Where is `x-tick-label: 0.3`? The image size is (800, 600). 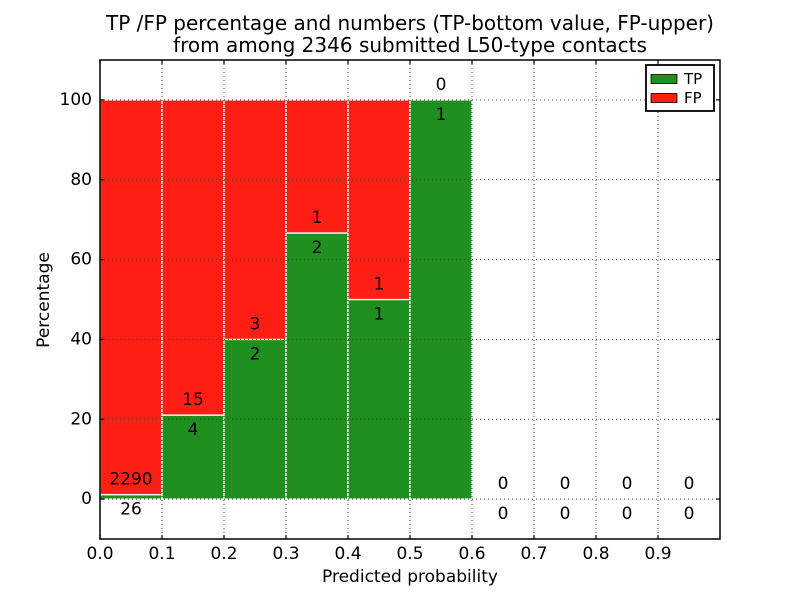
x-tick-label: 0.3 is located at coordinates (285, 554).